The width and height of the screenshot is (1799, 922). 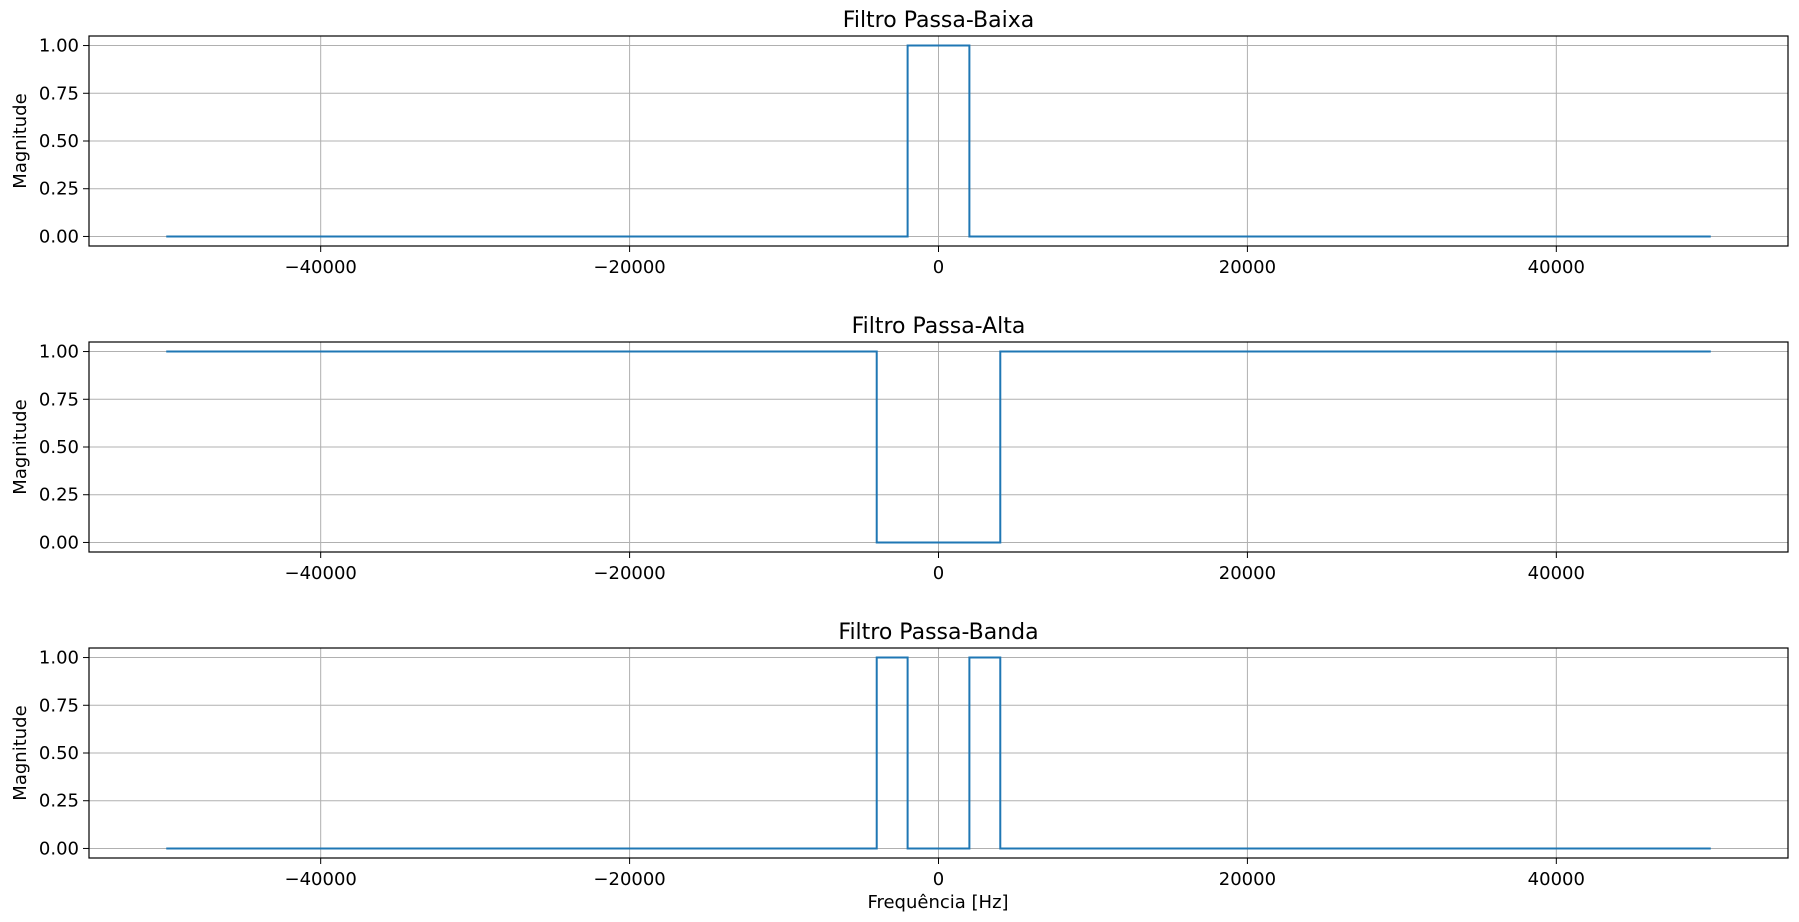 I want to click on x-axis-label: Frequência [Hz], so click(x=937, y=902).